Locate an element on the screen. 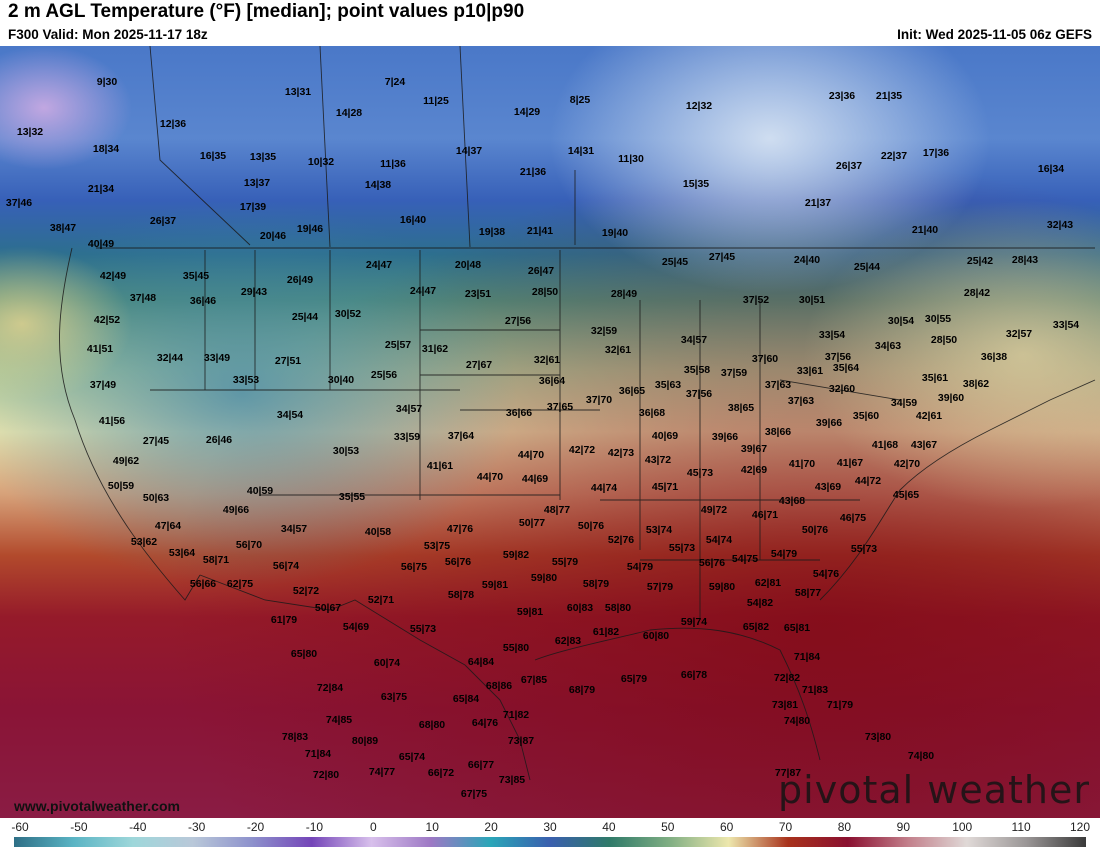 This screenshot has height=850, width=1100. point-value: 17|36 is located at coordinates (936, 152).